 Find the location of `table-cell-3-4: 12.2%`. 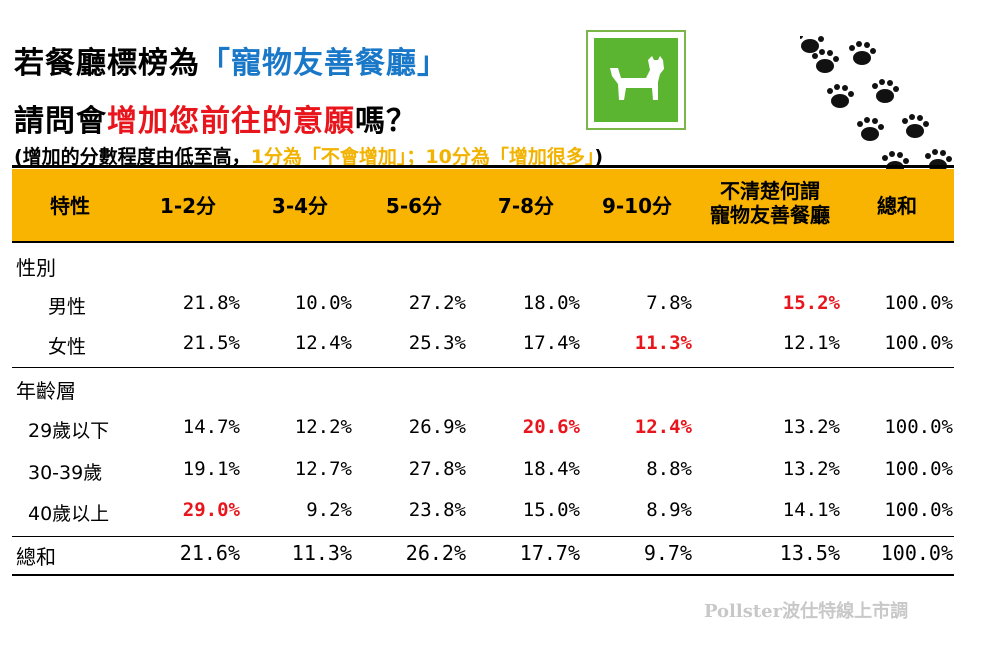

table-cell-3-4: 12.2% is located at coordinates (323, 427).